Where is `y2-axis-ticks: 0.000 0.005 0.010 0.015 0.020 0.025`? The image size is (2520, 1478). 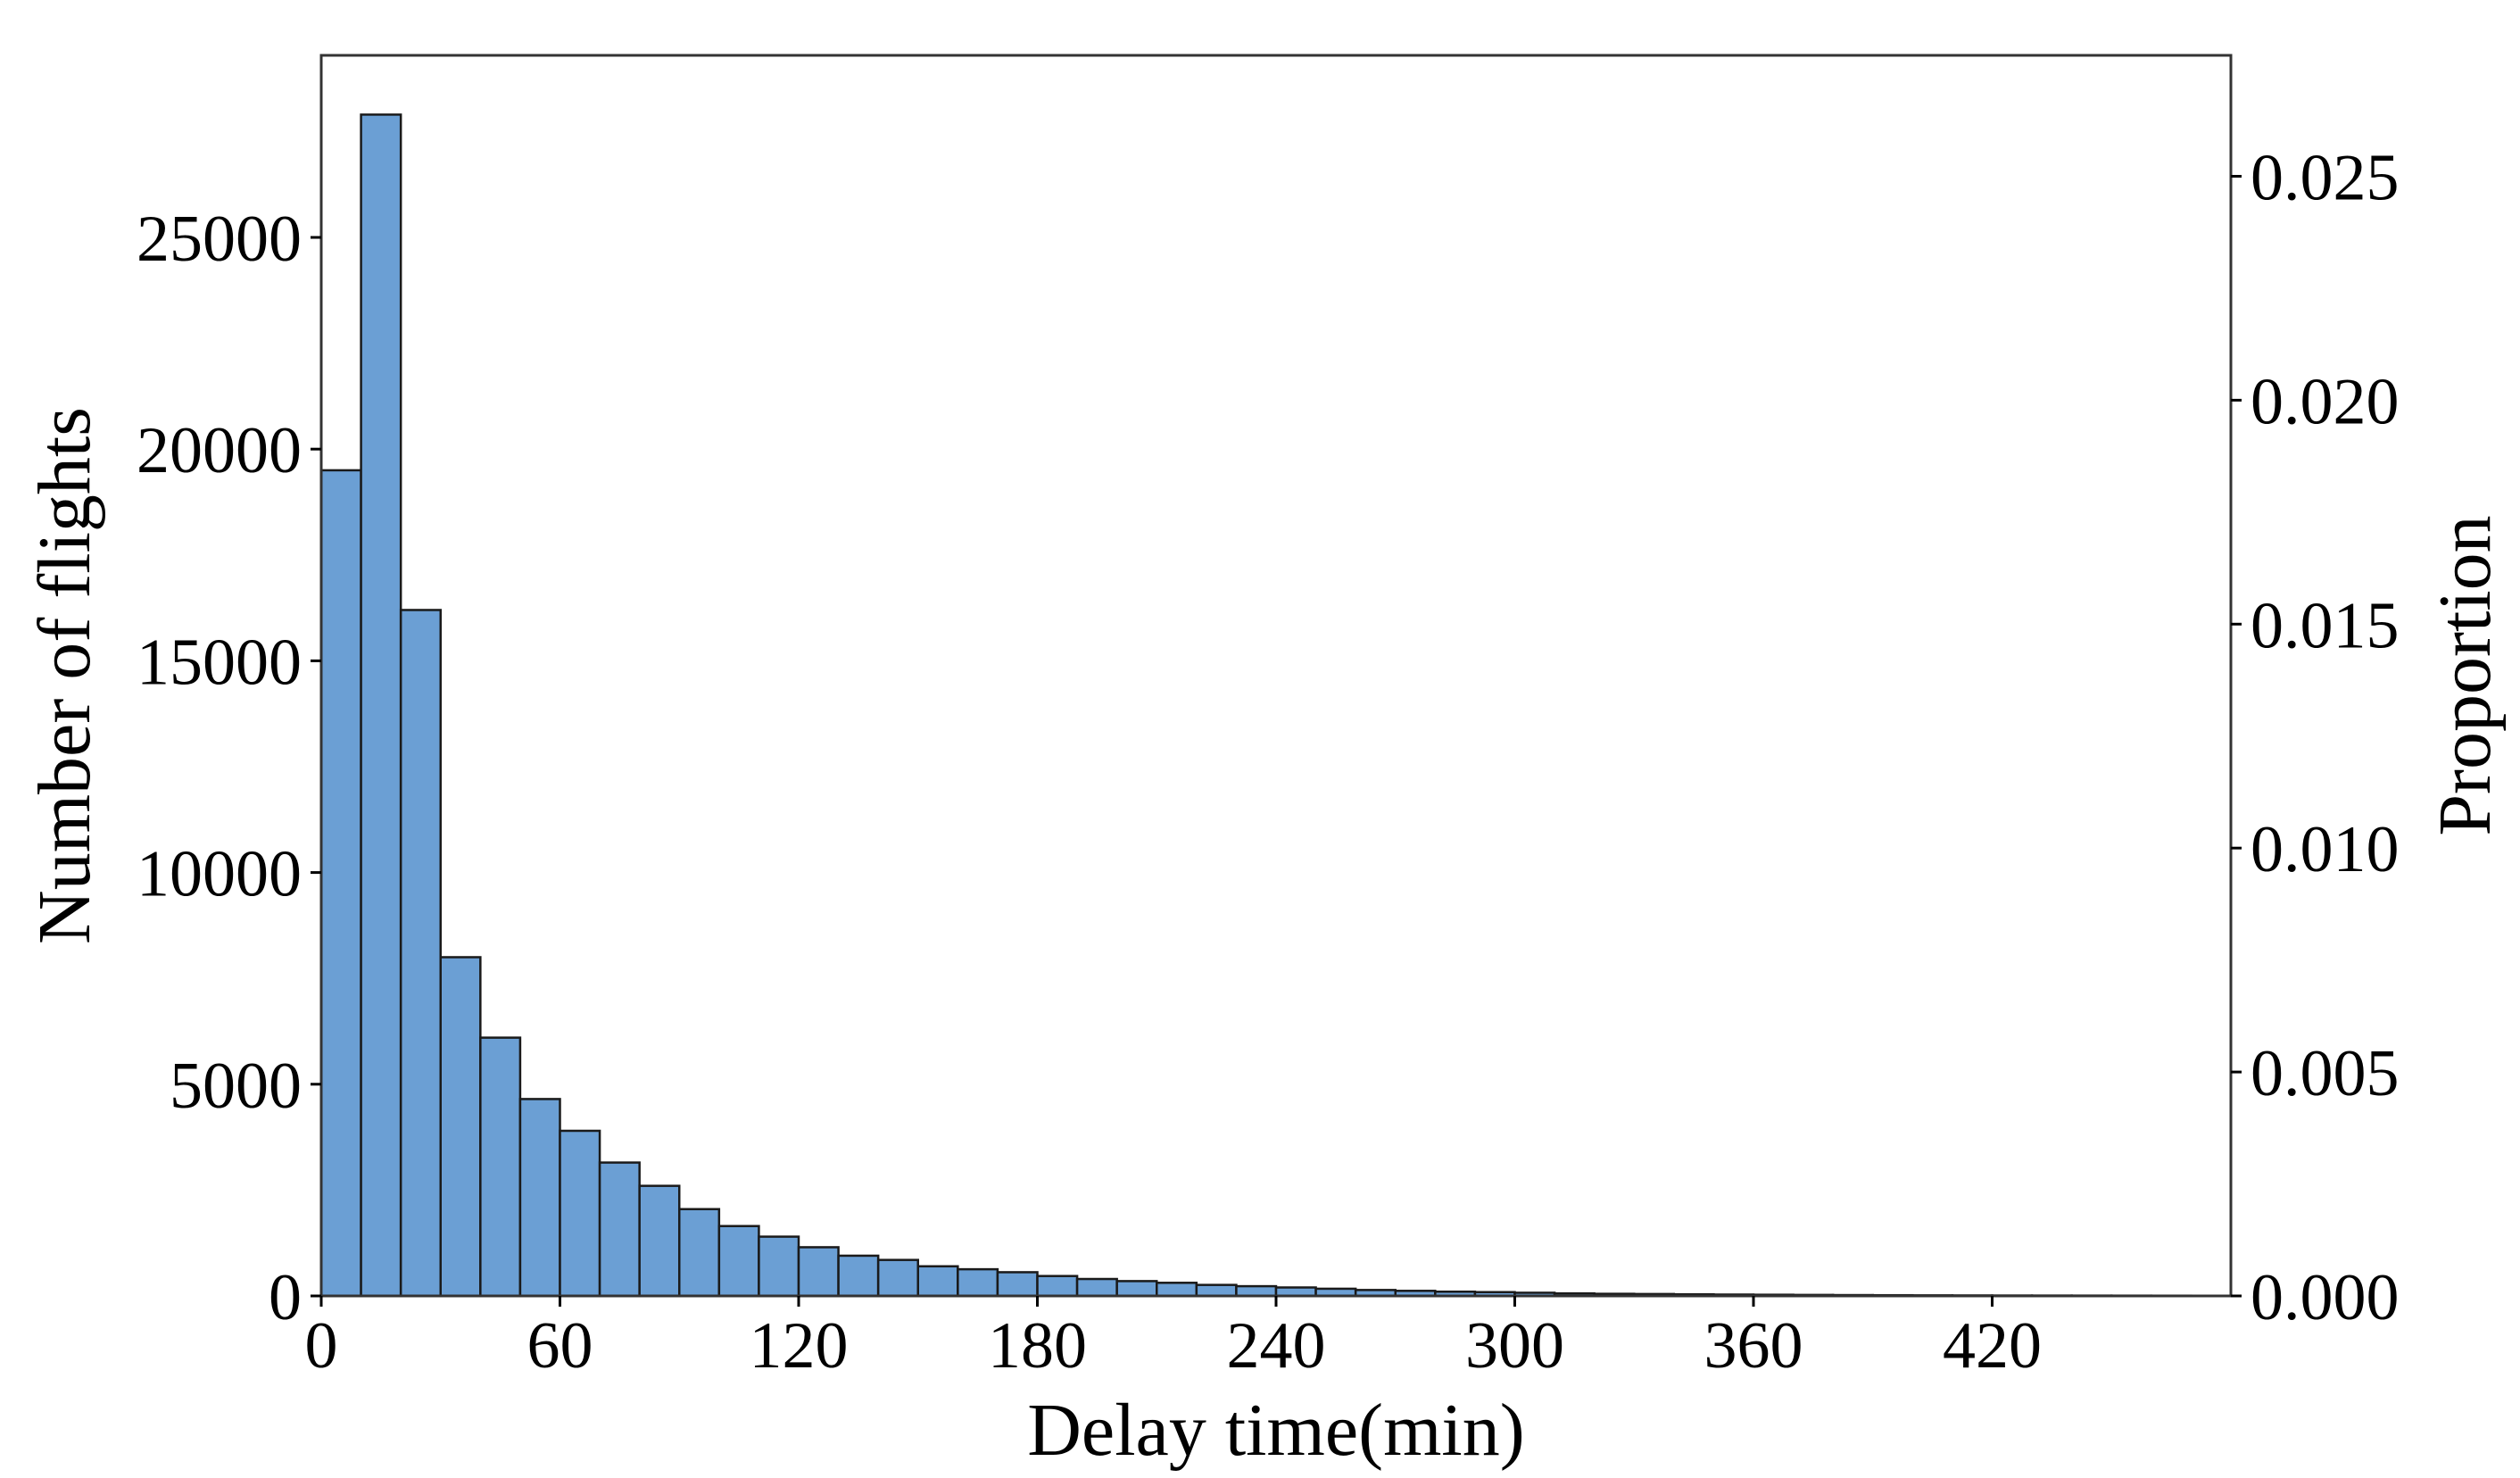 y2-axis-ticks: 0.000 0.005 0.010 0.015 0.020 0.025 is located at coordinates (2315, 738).